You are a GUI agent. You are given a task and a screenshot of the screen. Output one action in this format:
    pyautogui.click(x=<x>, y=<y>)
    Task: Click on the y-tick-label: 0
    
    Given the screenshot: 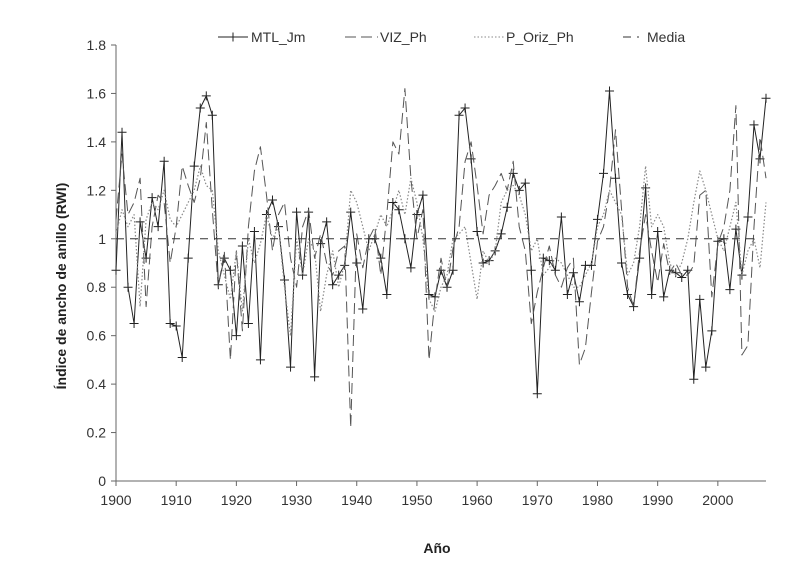 What is the action you would take?
    pyautogui.click(x=102, y=481)
    